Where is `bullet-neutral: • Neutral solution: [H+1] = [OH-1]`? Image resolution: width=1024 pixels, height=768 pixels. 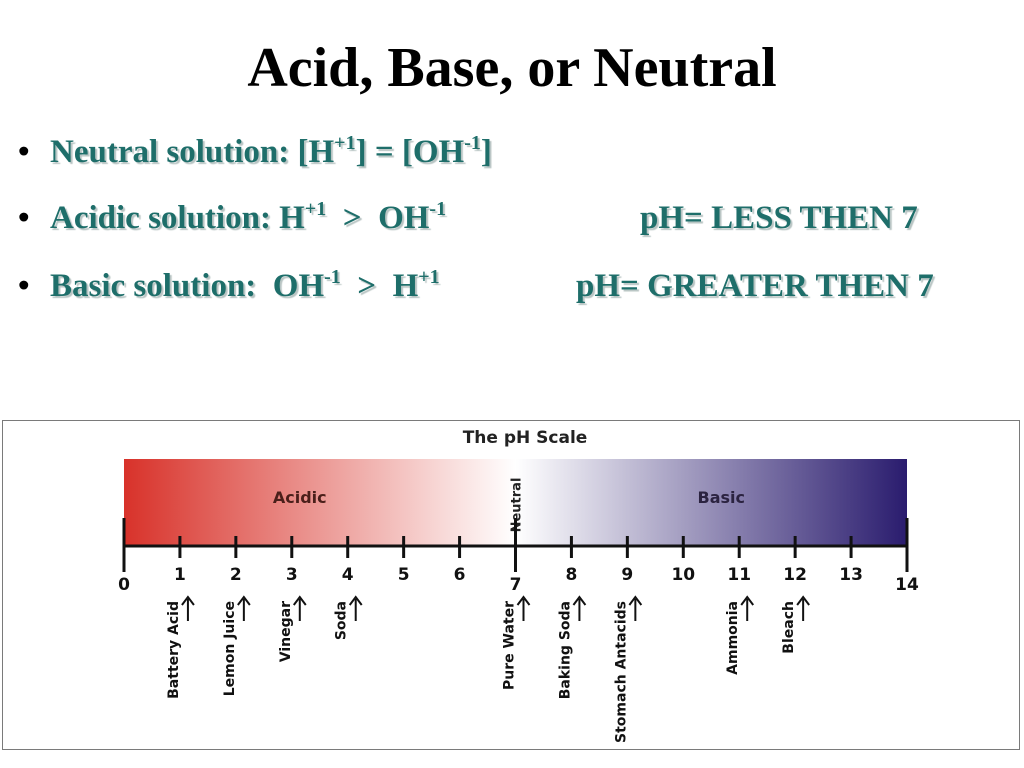 bullet-neutral: • Neutral solution: [H+1] = [OH-1] is located at coordinates (518, 155).